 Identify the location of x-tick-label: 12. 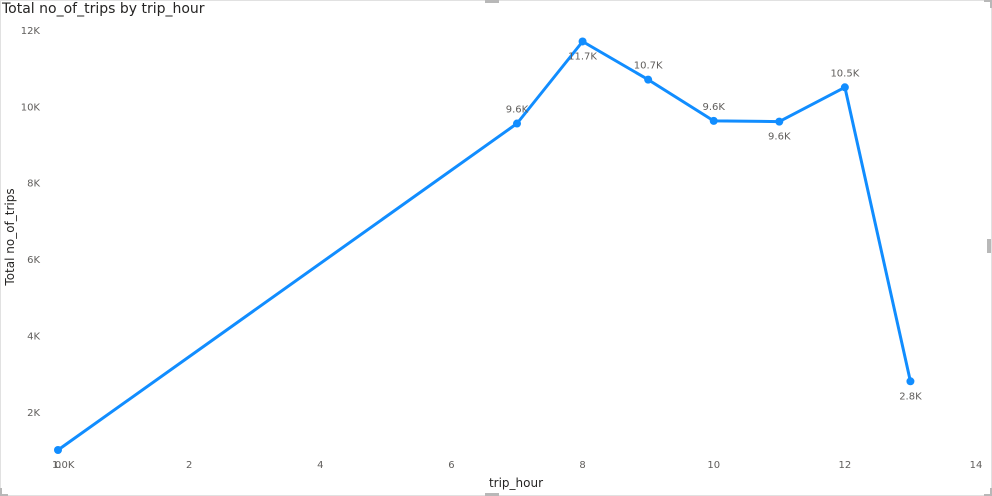
(844, 465).